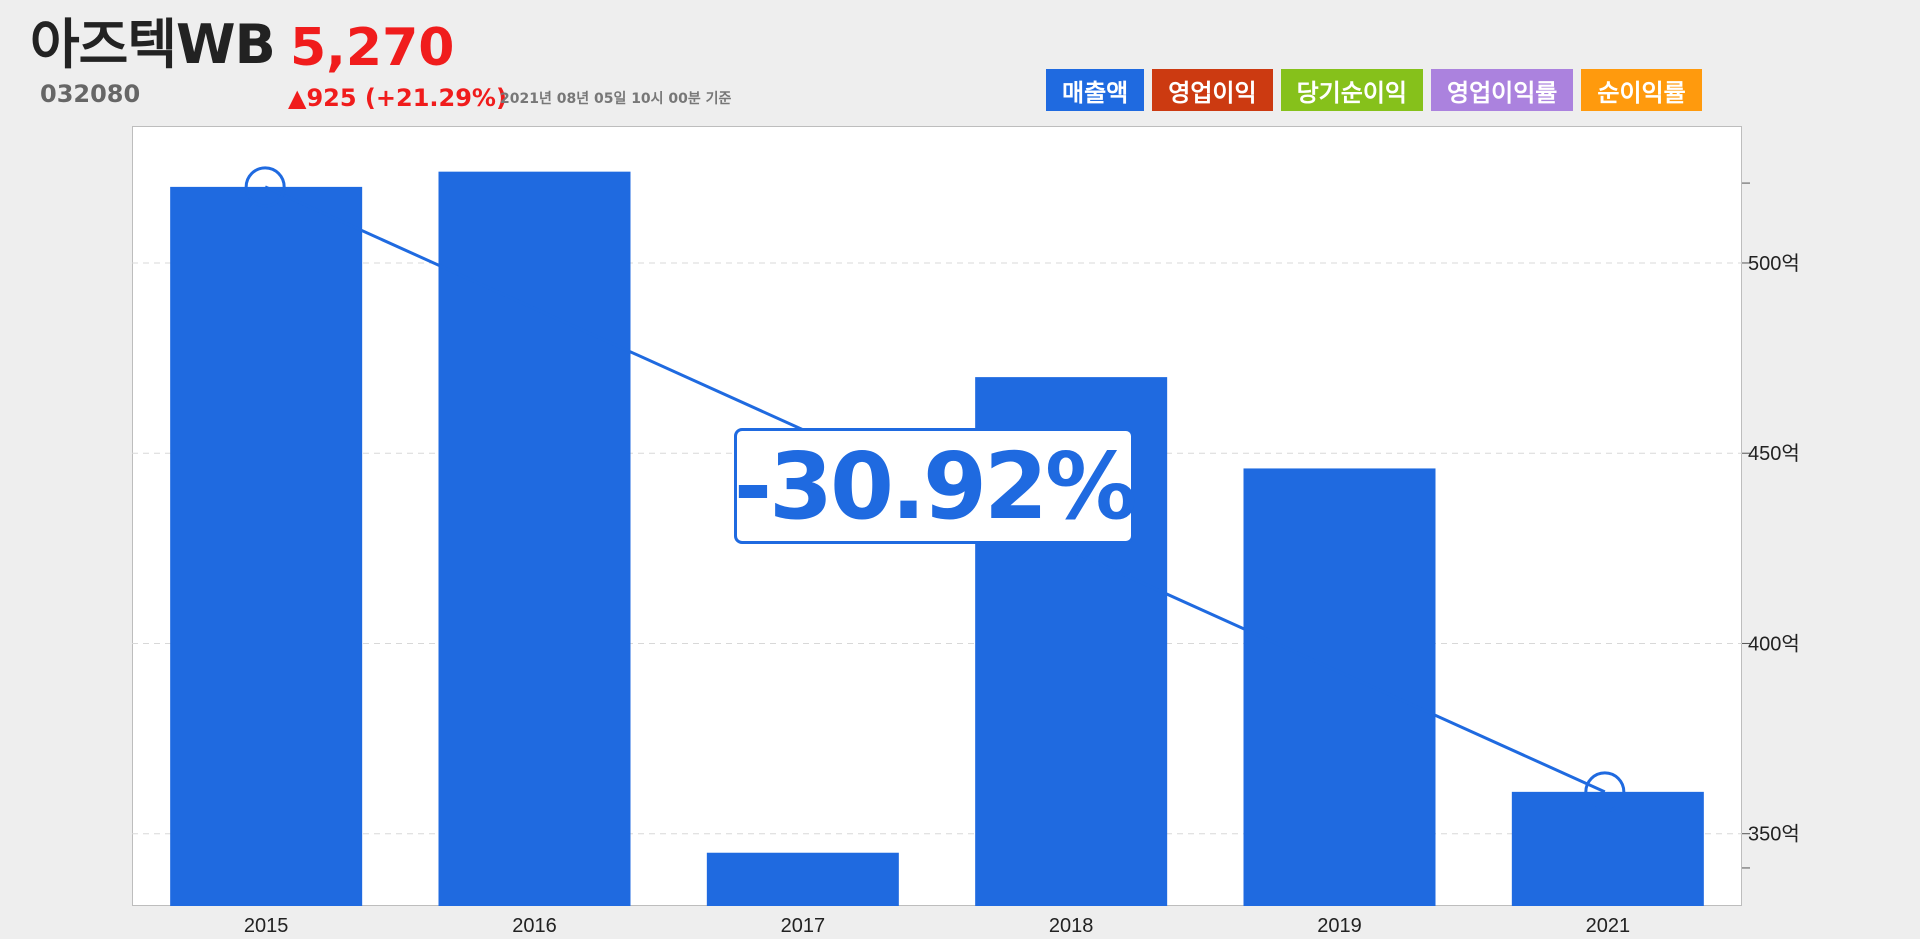 The image size is (1920, 939). I want to click on x-tick-label: 2021, so click(1608, 926).